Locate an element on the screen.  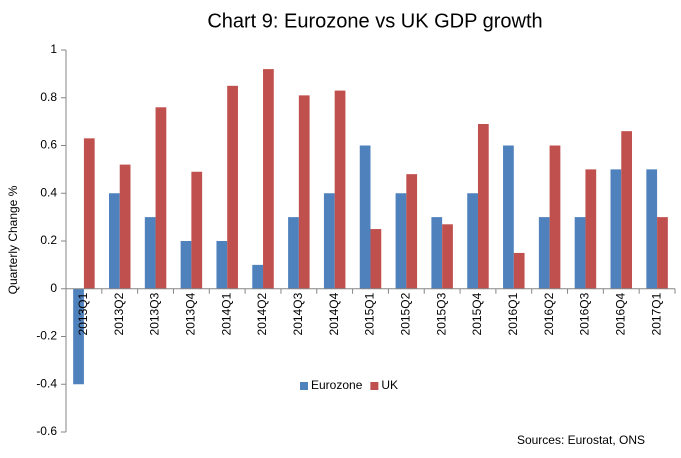
x-tick-label: 2017Q1 is located at coordinates (656, 313).